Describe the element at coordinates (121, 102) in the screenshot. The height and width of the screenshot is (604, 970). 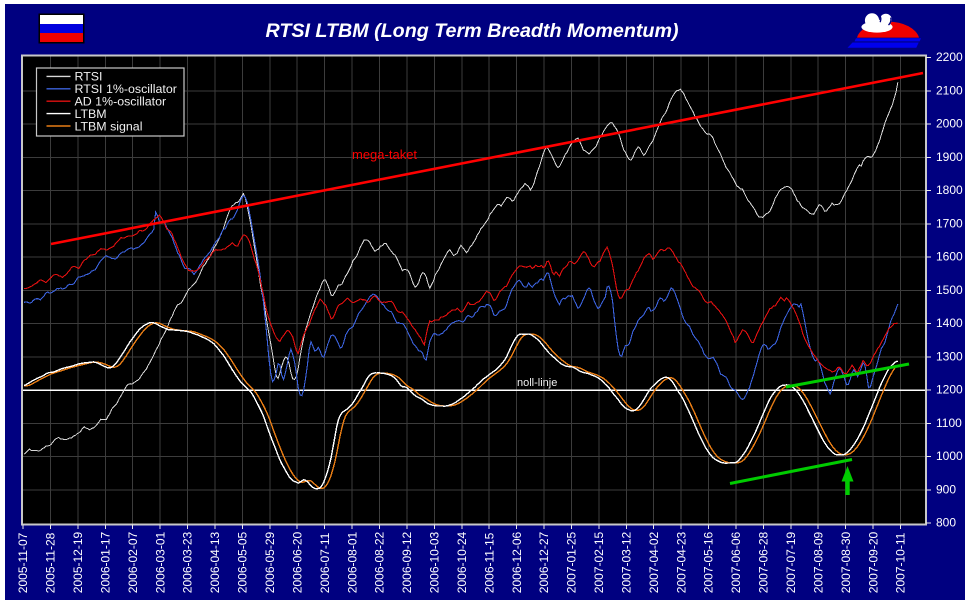
I see `svg-text: AD 1%-oscillator` at that location.